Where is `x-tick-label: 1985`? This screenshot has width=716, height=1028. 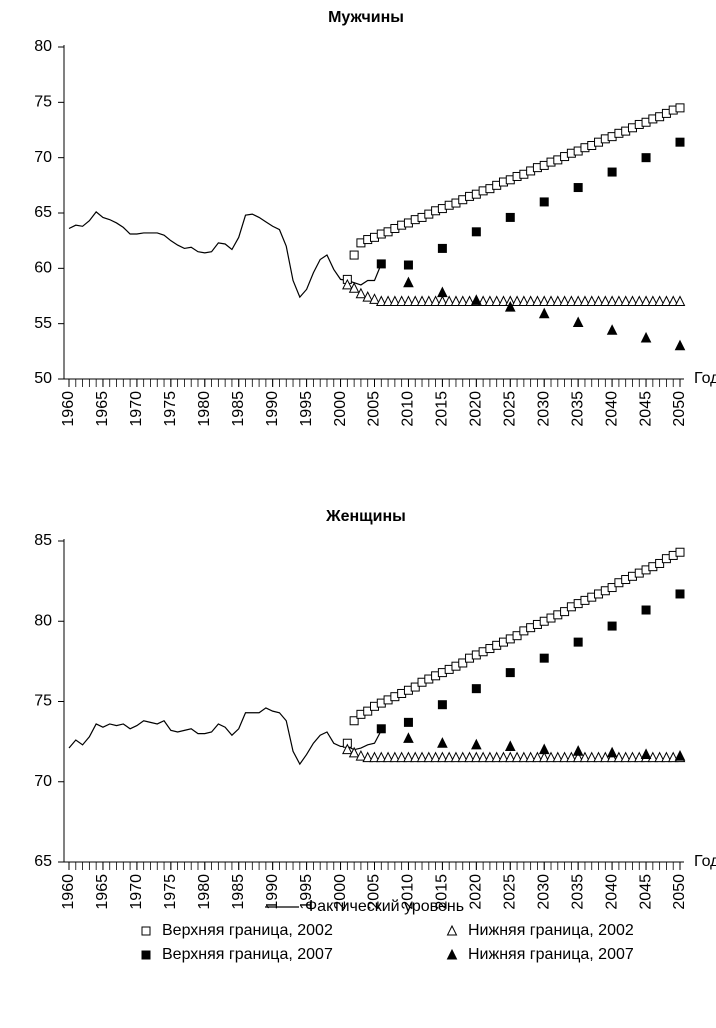
x-tick-label: 1985 is located at coordinates (238, 892).